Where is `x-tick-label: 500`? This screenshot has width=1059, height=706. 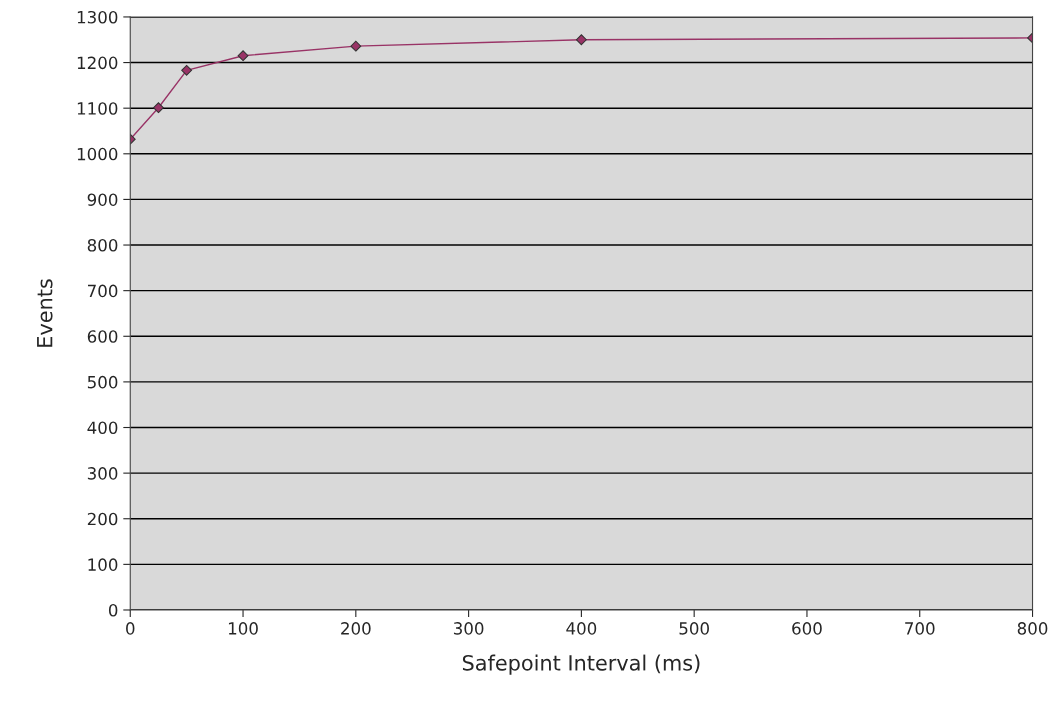
x-tick-label: 500 is located at coordinates (694, 628).